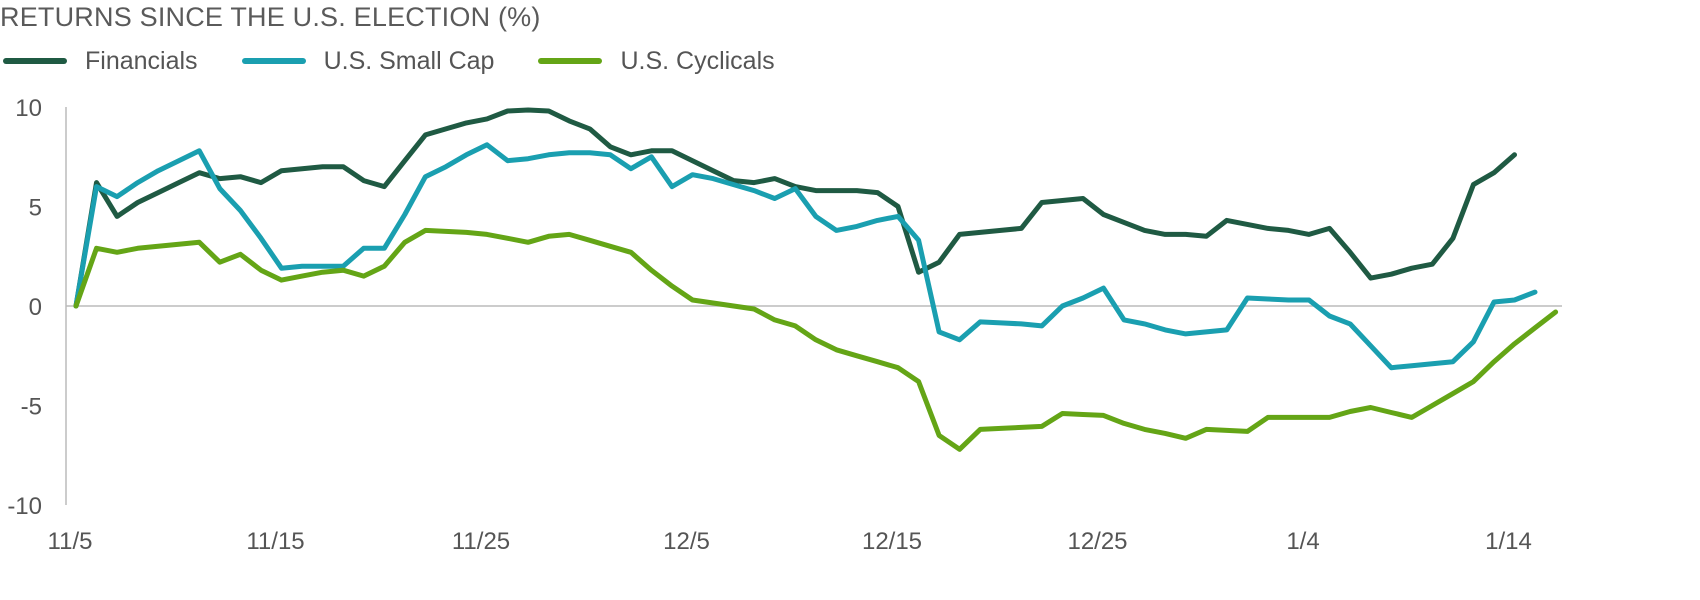 Image resolution: width=1700 pixels, height=600 pixels. I want to click on x-tick-label: 12/15, so click(892, 541).